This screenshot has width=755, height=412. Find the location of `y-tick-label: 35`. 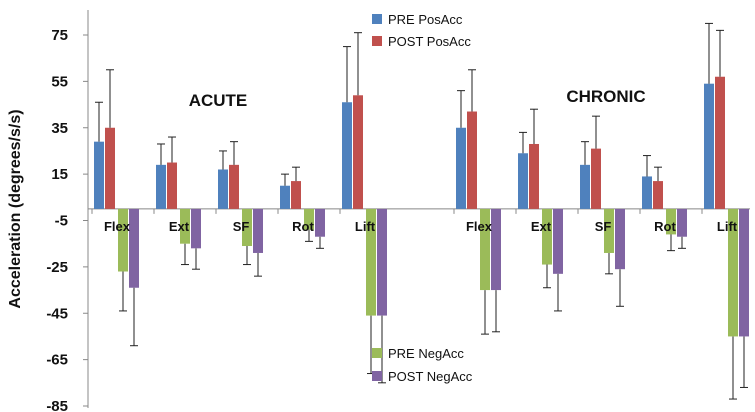

y-tick-label: 35 is located at coordinates (59, 128).